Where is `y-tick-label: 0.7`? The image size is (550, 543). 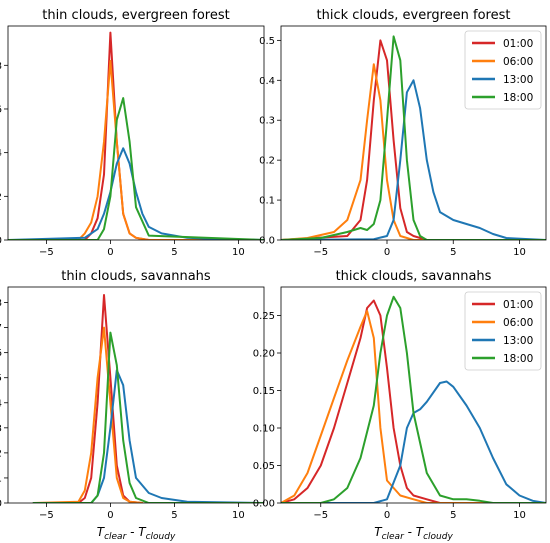 y-tick-label: 0.7 is located at coordinates (1, 328).